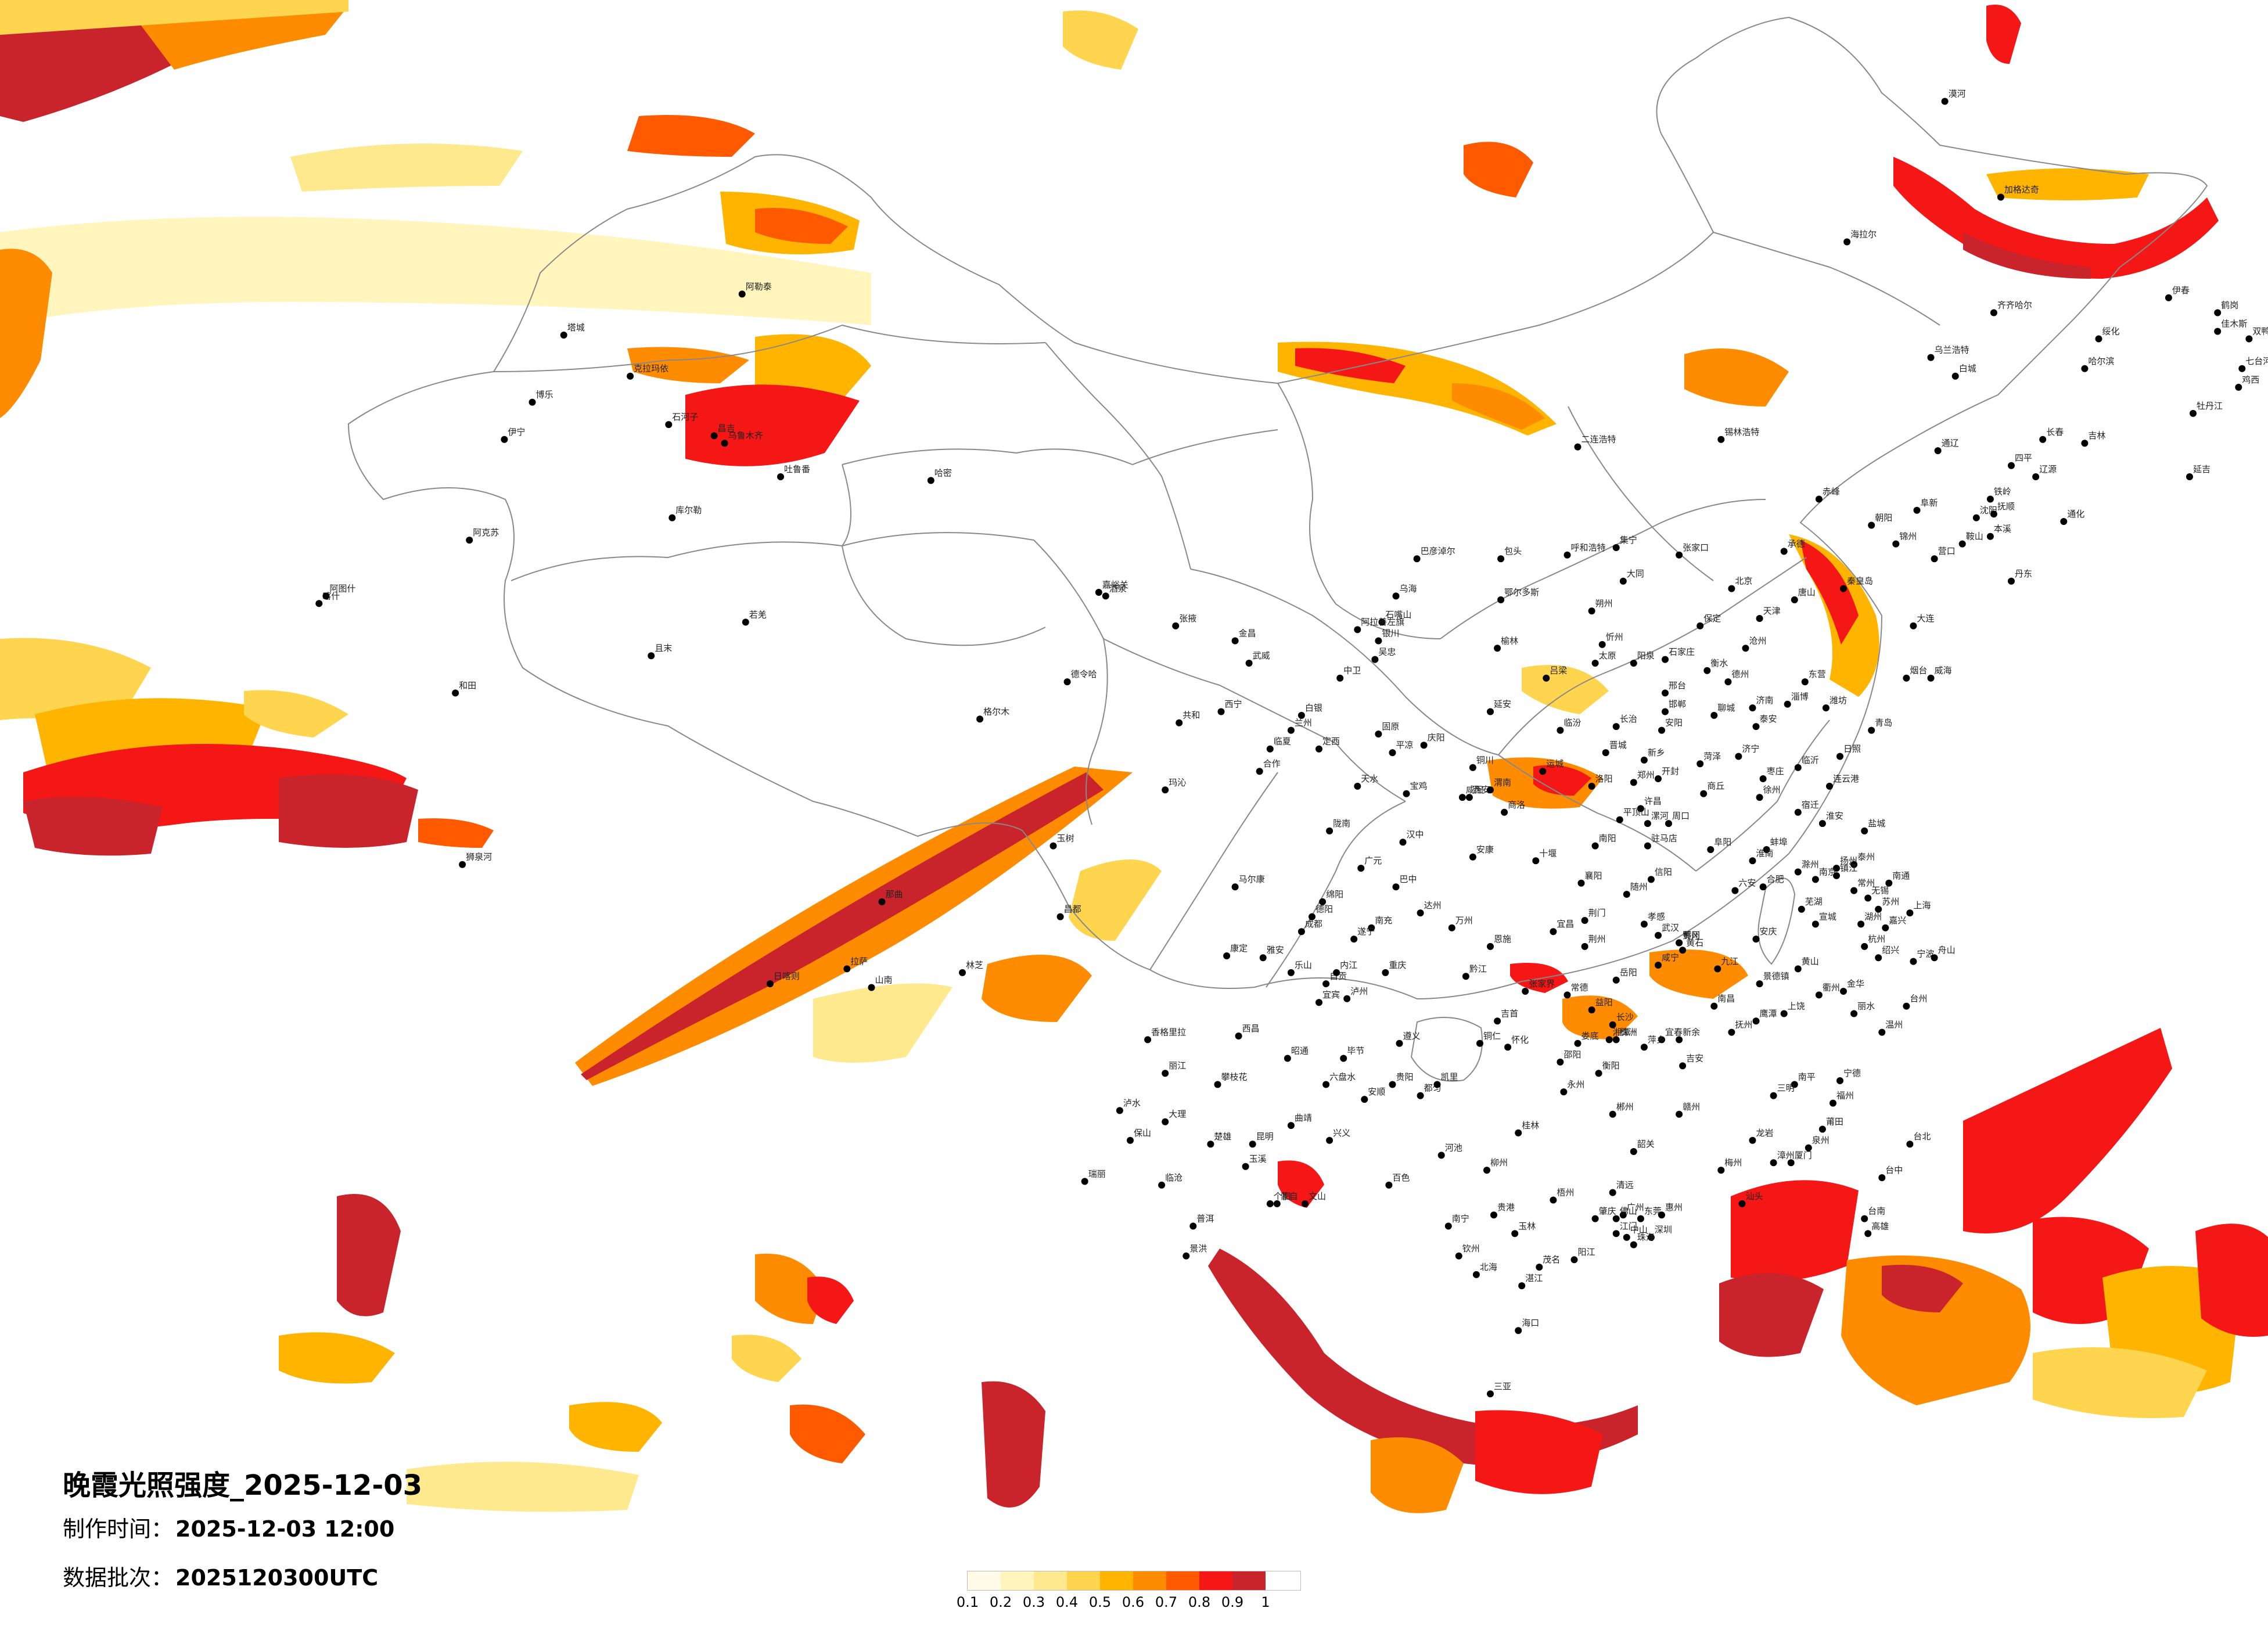 Image resolution: width=2268 pixels, height=1626 pixels. Describe the element at coordinates (759, 286) in the screenshot. I see `city-label: 阿勒泰` at that location.